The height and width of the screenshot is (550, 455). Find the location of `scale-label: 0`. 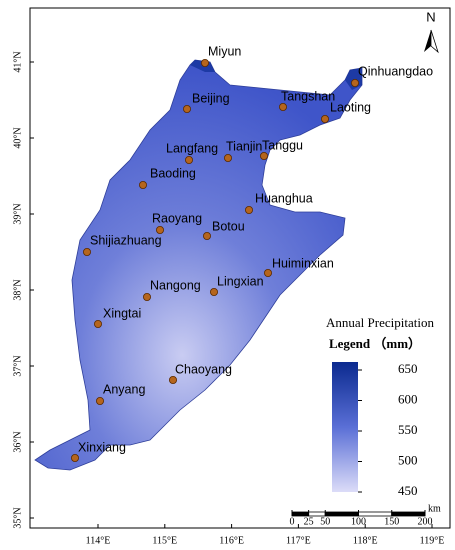

scale-label: 0 is located at coordinates (292, 521).